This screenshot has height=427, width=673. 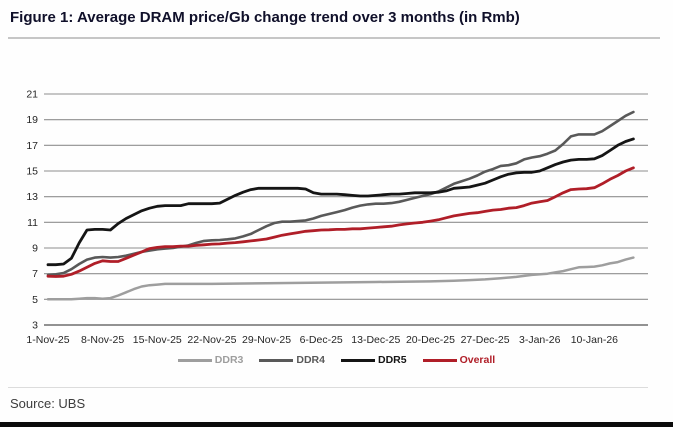 What do you see at coordinates (229, 360) in the screenshot?
I see `legend-label-ddr3: DDR3` at bounding box center [229, 360].